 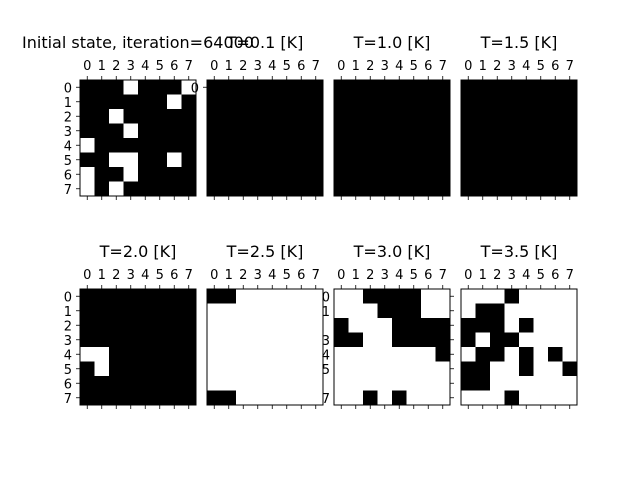 I want to click on y-tick-label: 0, so click(x=68, y=297).